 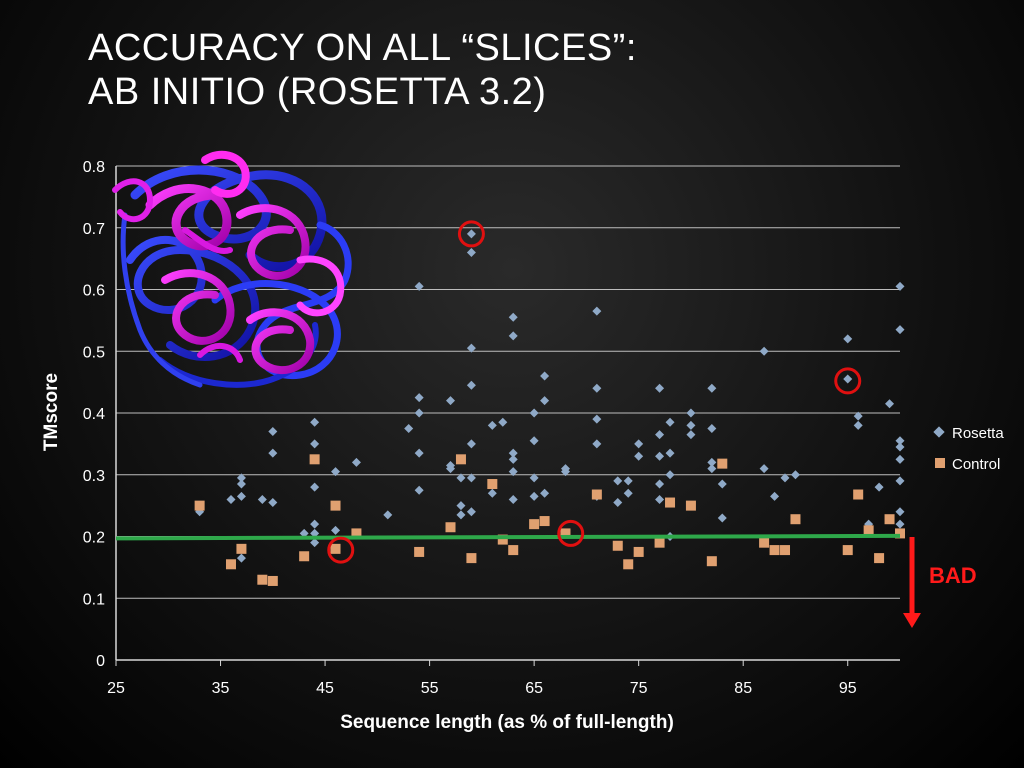 What do you see at coordinates (221, 688) in the screenshot?
I see `x-tick-label: 35` at bounding box center [221, 688].